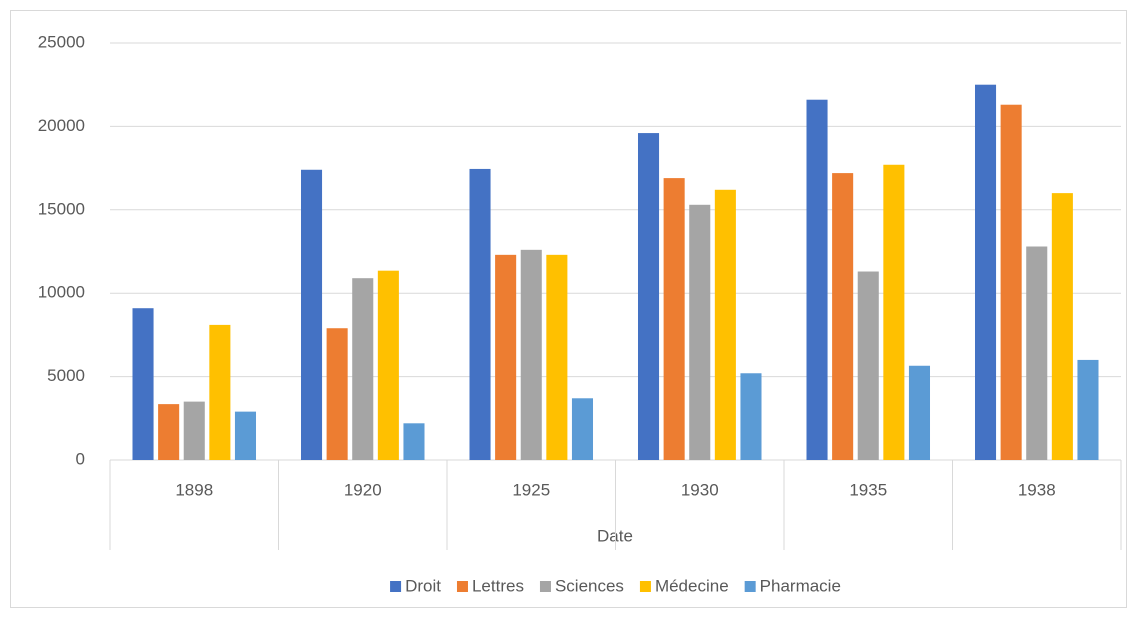 Image resolution: width=1137 pixels, height=619 pixels. What do you see at coordinates (66, 375) in the screenshot?
I see `y-tick-label: 5000` at bounding box center [66, 375].